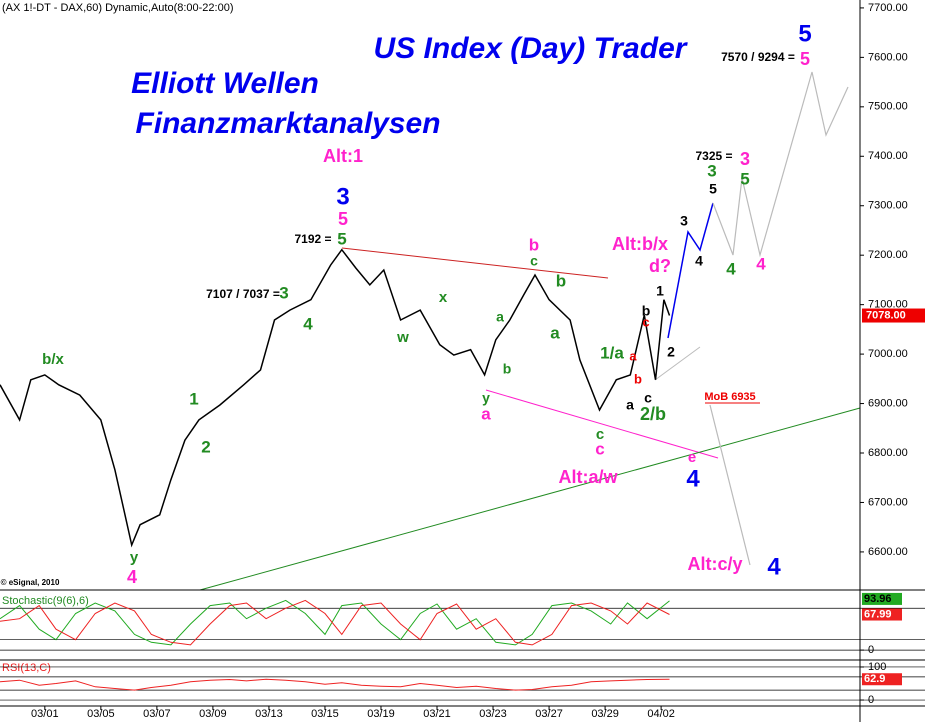 This screenshot has width=925, height=722. I want to click on y-tick-label: 7600.00, so click(888, 57).